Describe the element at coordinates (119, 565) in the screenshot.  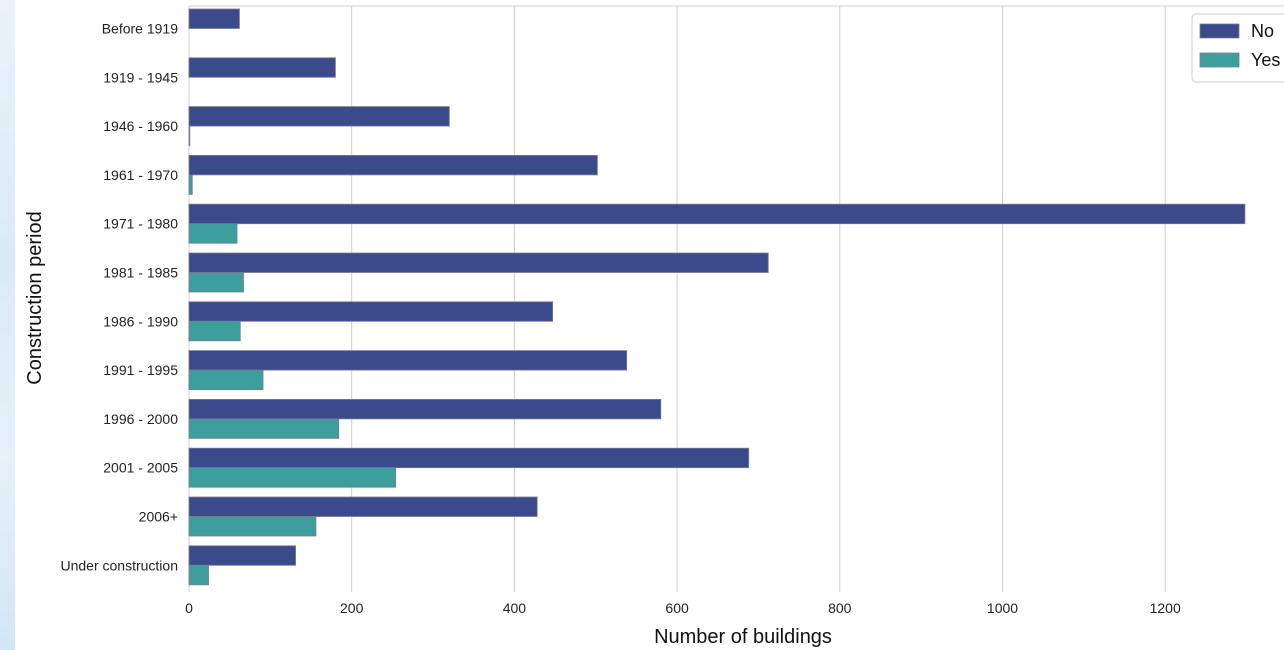
I see `y-tick-label: Under construction` at that location.